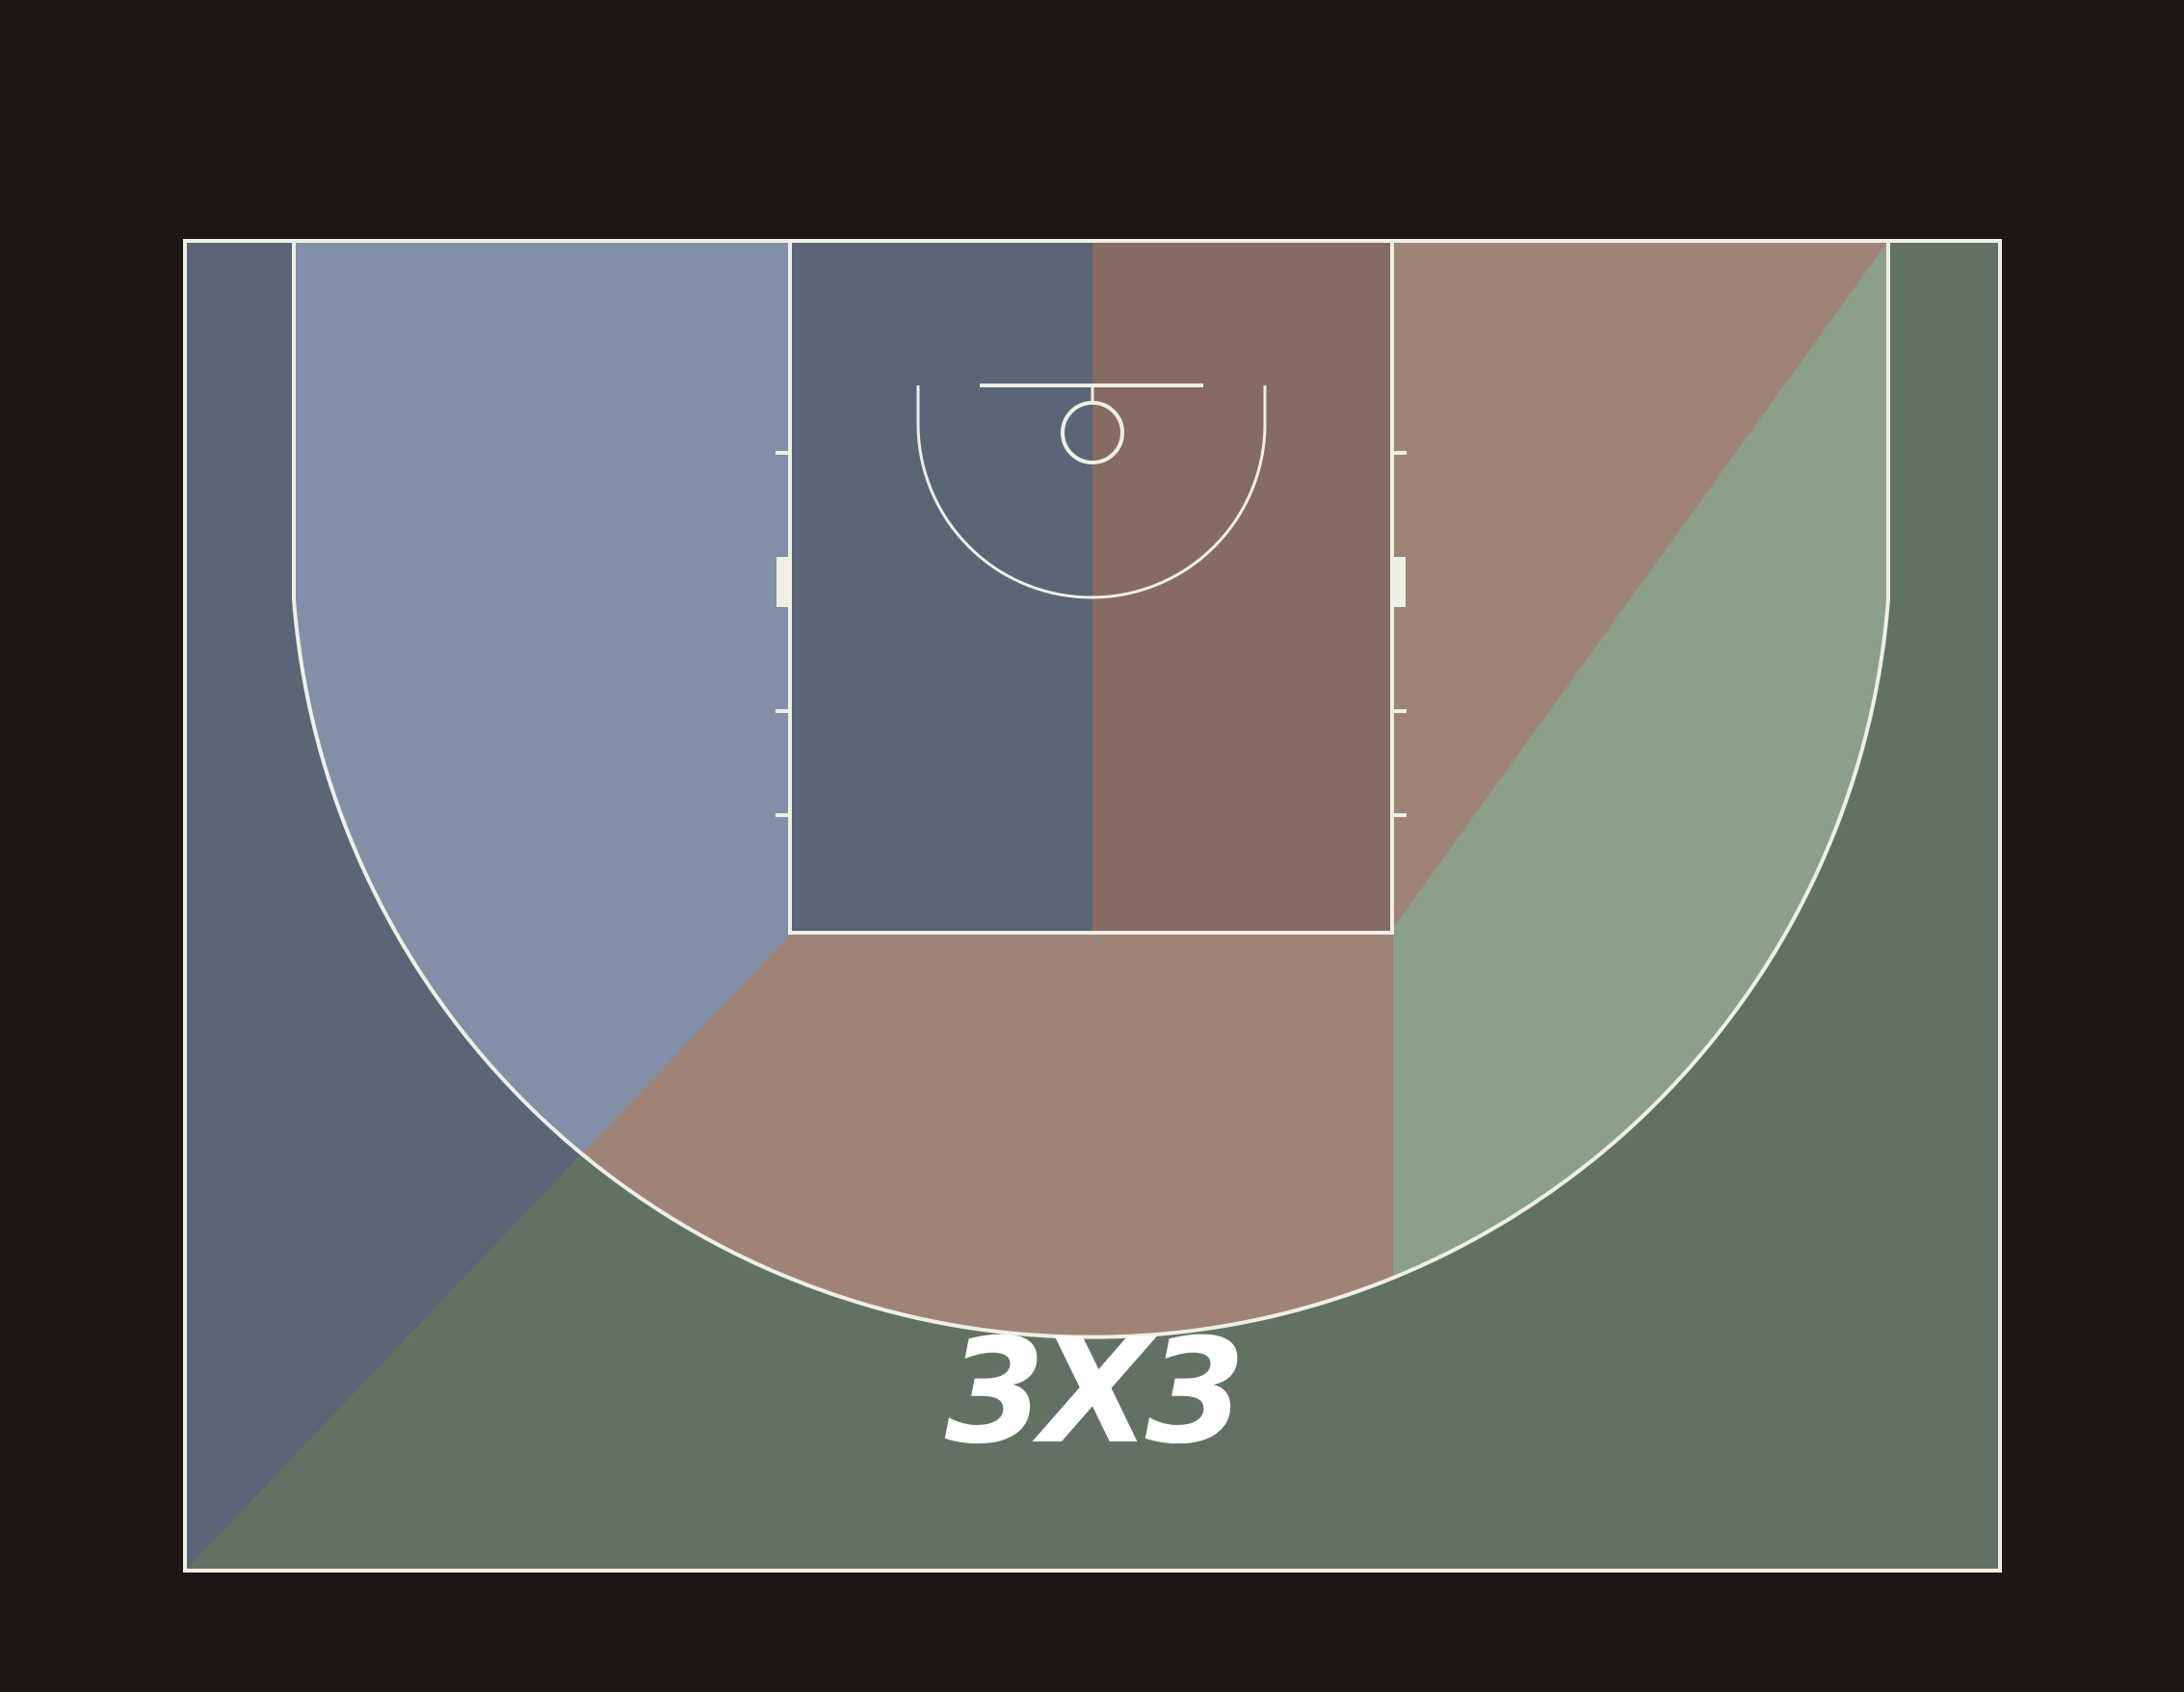  What do you see at coordinates (1399, 634) in the screenshot?
I see `lane-hash-marks-right` at bounding box center [1399, 634].